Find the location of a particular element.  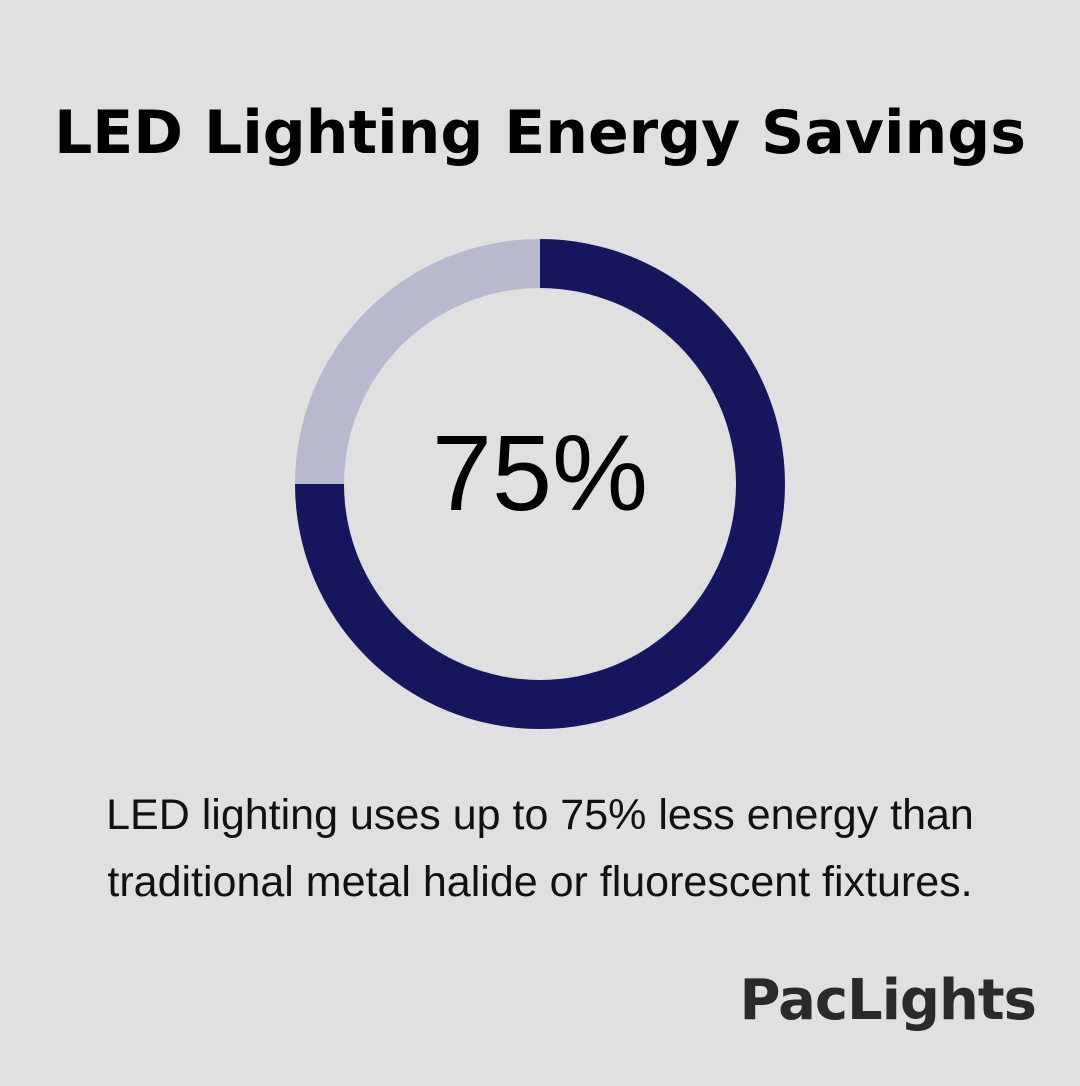

page-title: LED Lighting Energy Savings is located at coordinates (540, 133).